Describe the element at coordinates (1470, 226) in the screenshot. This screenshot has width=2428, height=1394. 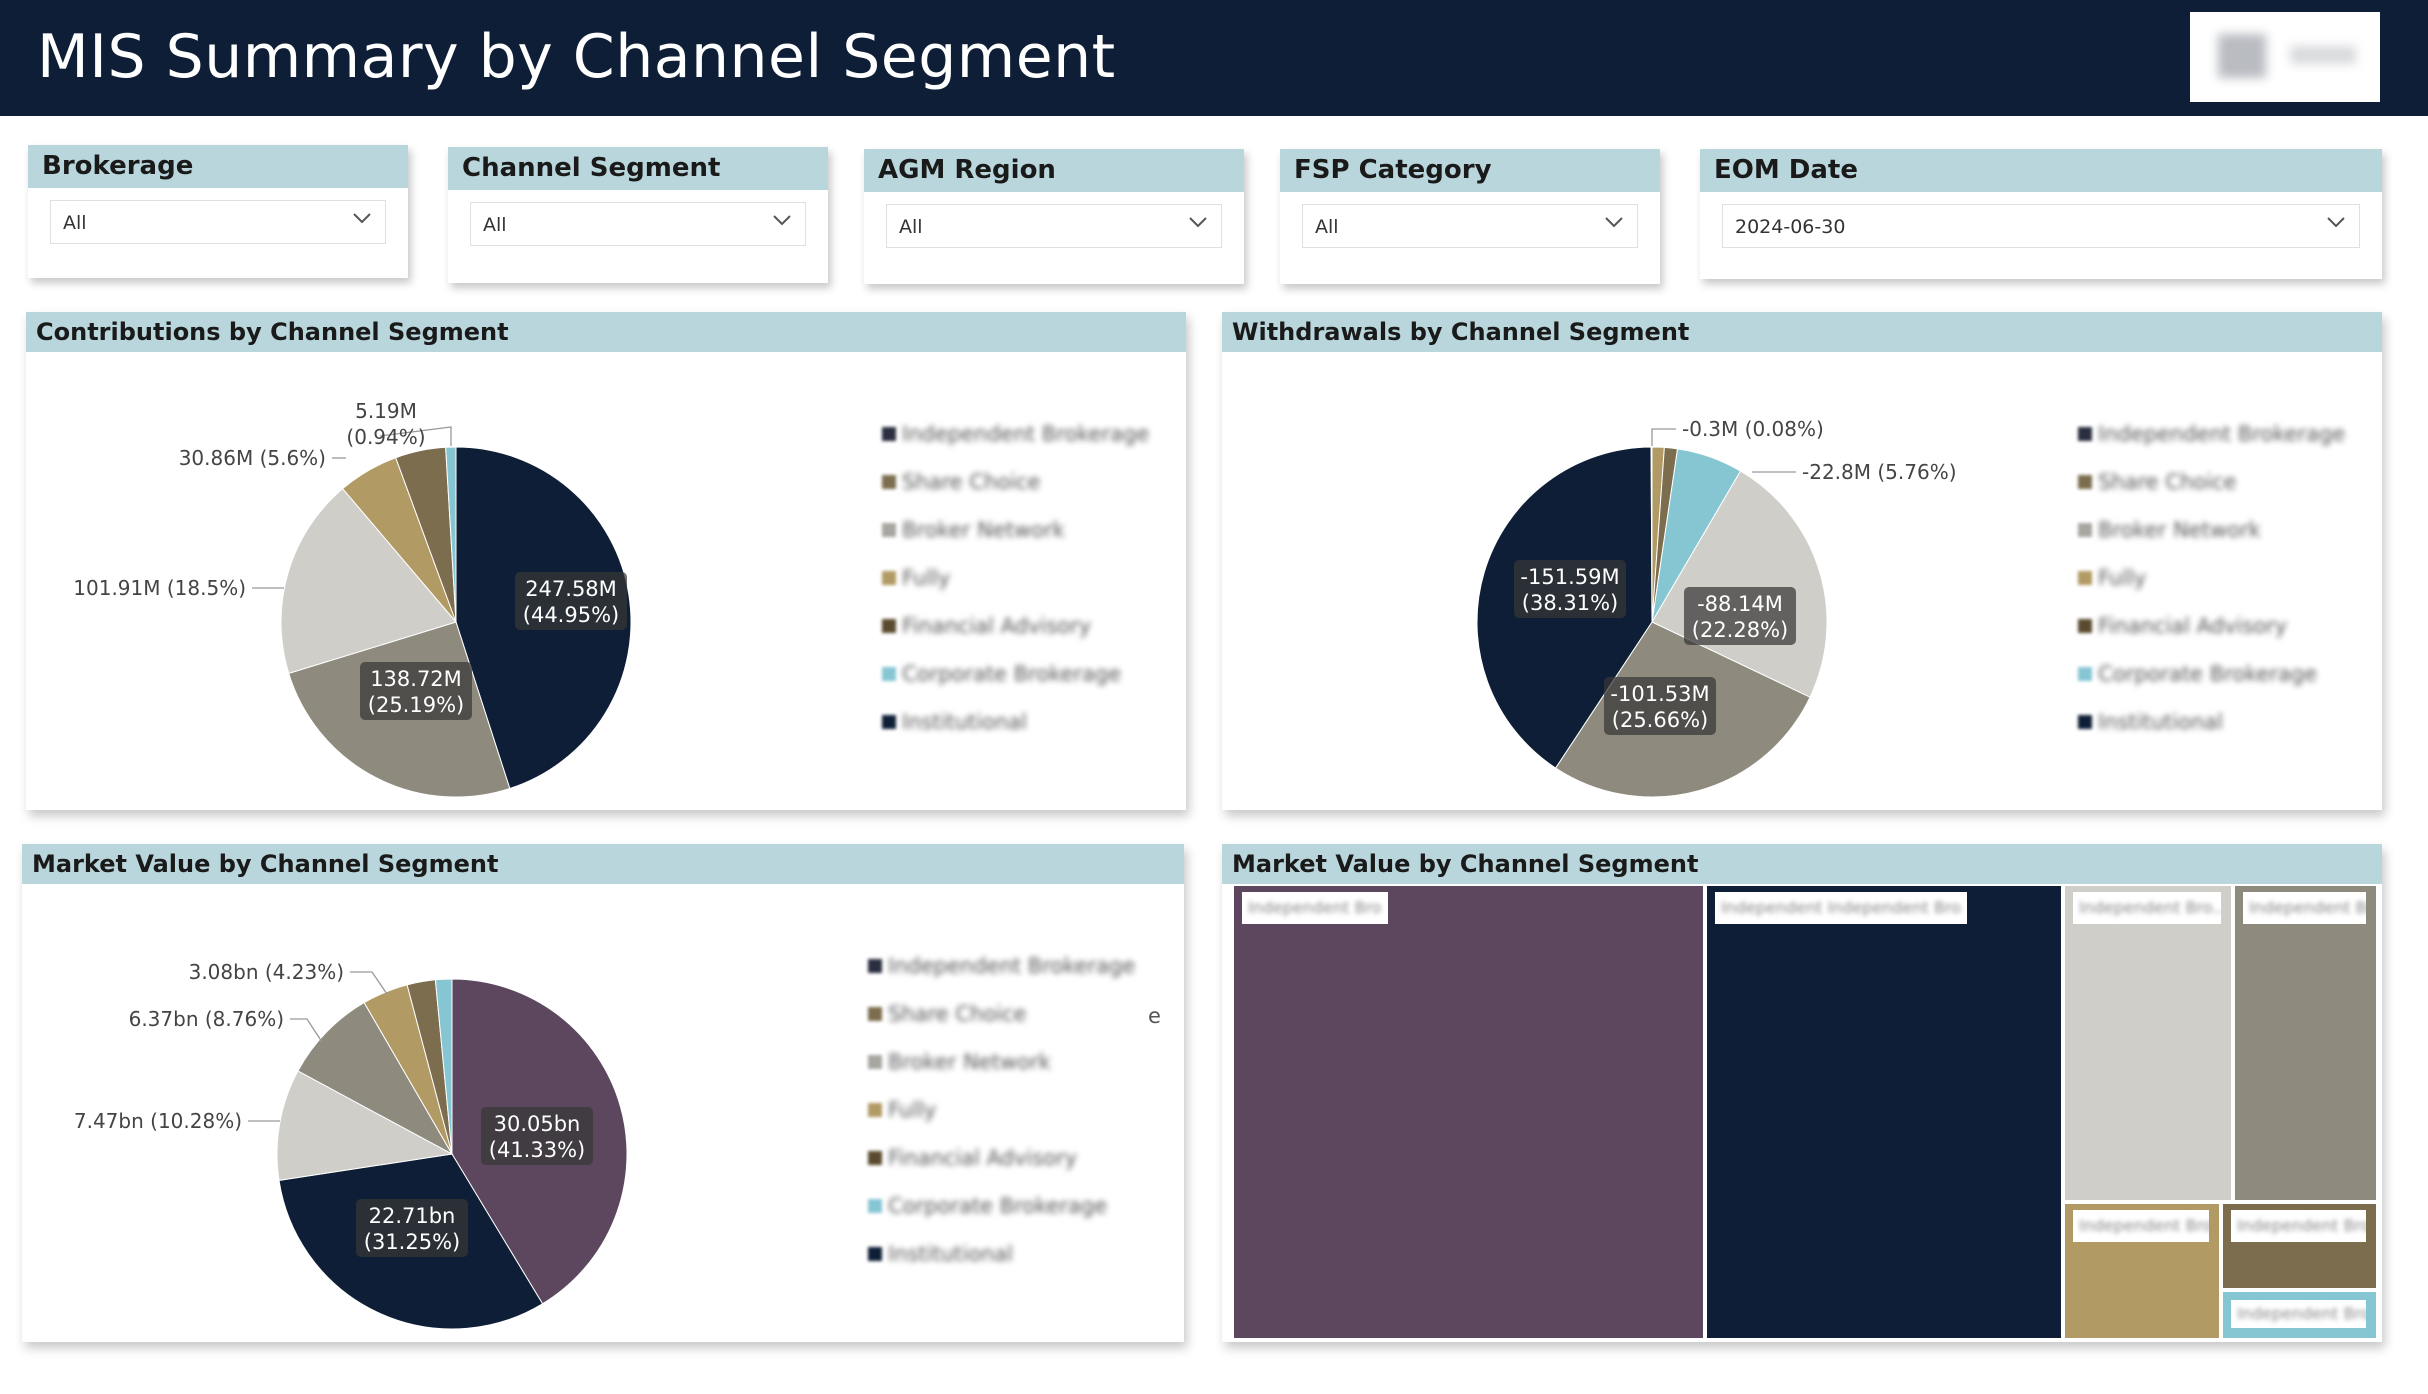
I see `fsp-category-dropdown: All` at that location.